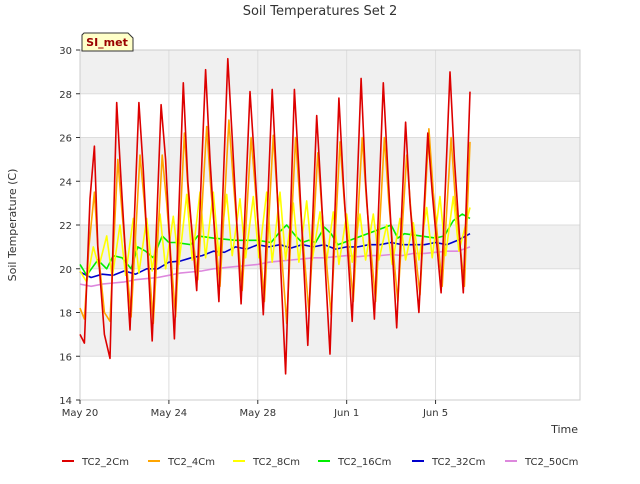 This screenshot has width=640, height=484. I want to click on y-tick-label: 30, so click(65, 51).